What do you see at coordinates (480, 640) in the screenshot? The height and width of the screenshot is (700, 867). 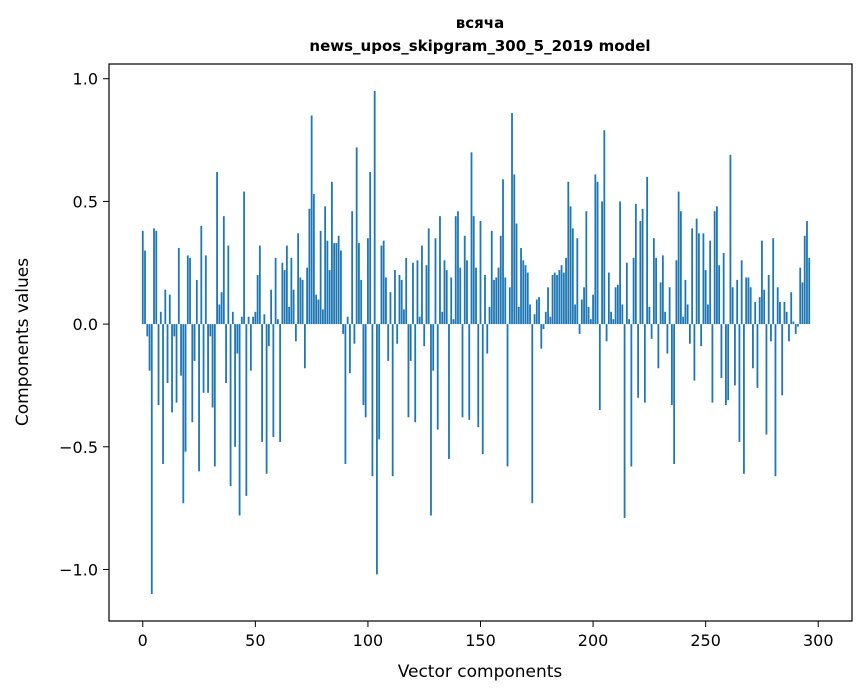 I see `x-tick-label: 150` at bounding box center [480, 640].